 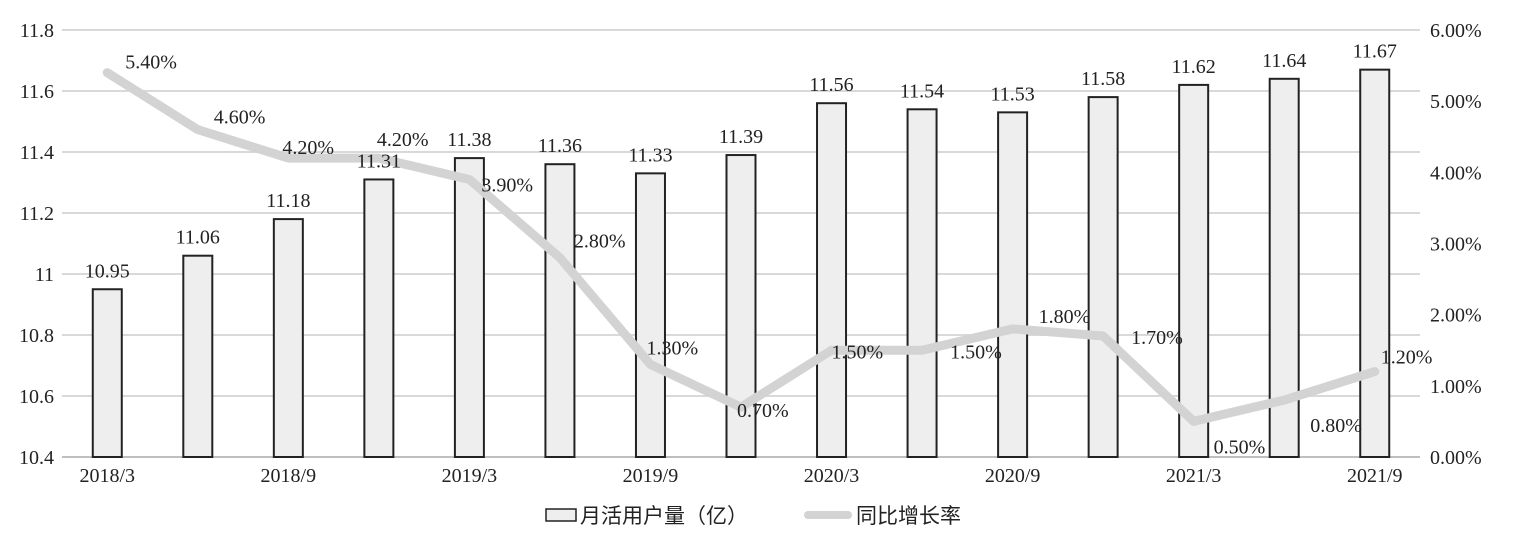 What do you see at coordinates (560, 146) in the screenshot?
I see `bar-value-label: 11.36` at bounding box center [560, 146].